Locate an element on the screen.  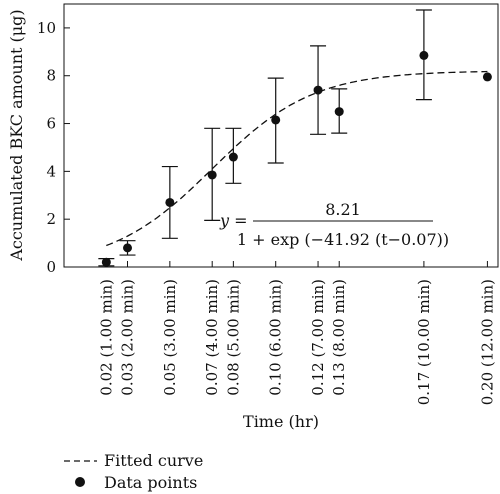
x-axis-title: Time (hr) is located at coordinates (281, 421).